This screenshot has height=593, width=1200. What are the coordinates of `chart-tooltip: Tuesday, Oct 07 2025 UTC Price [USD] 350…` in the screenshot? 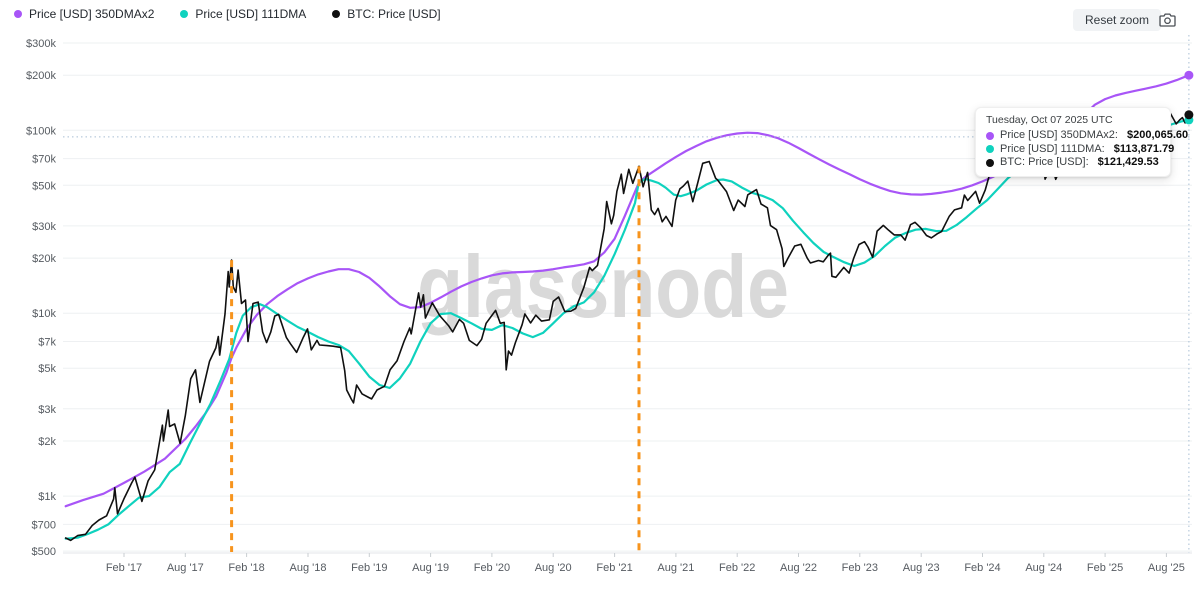 It's located at (1081, 142).